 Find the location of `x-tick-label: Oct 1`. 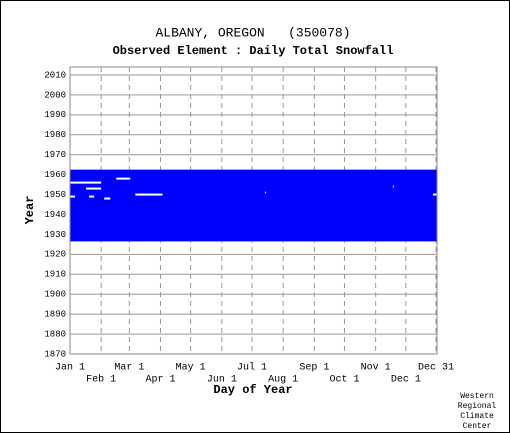

x-tick-label: Oct 1 is located at coordinates (344, 380).